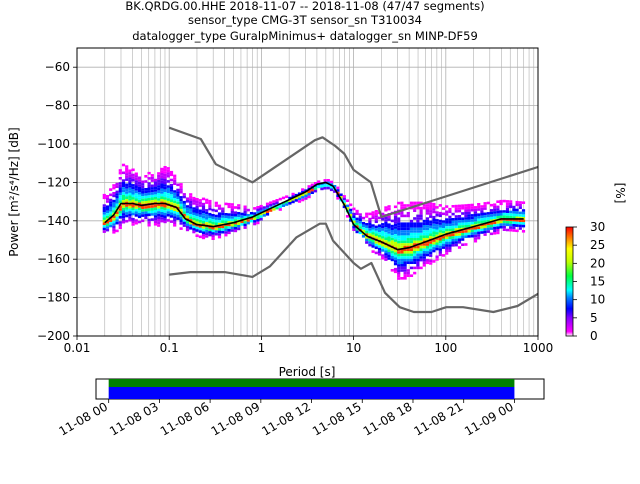 The width and height of the screenshot is (640, 484). What do you see at coordinates (489, 418) in the screenshot?
I see `timeline-tick-label: 11-09 00` at bounding box center [489, 418].